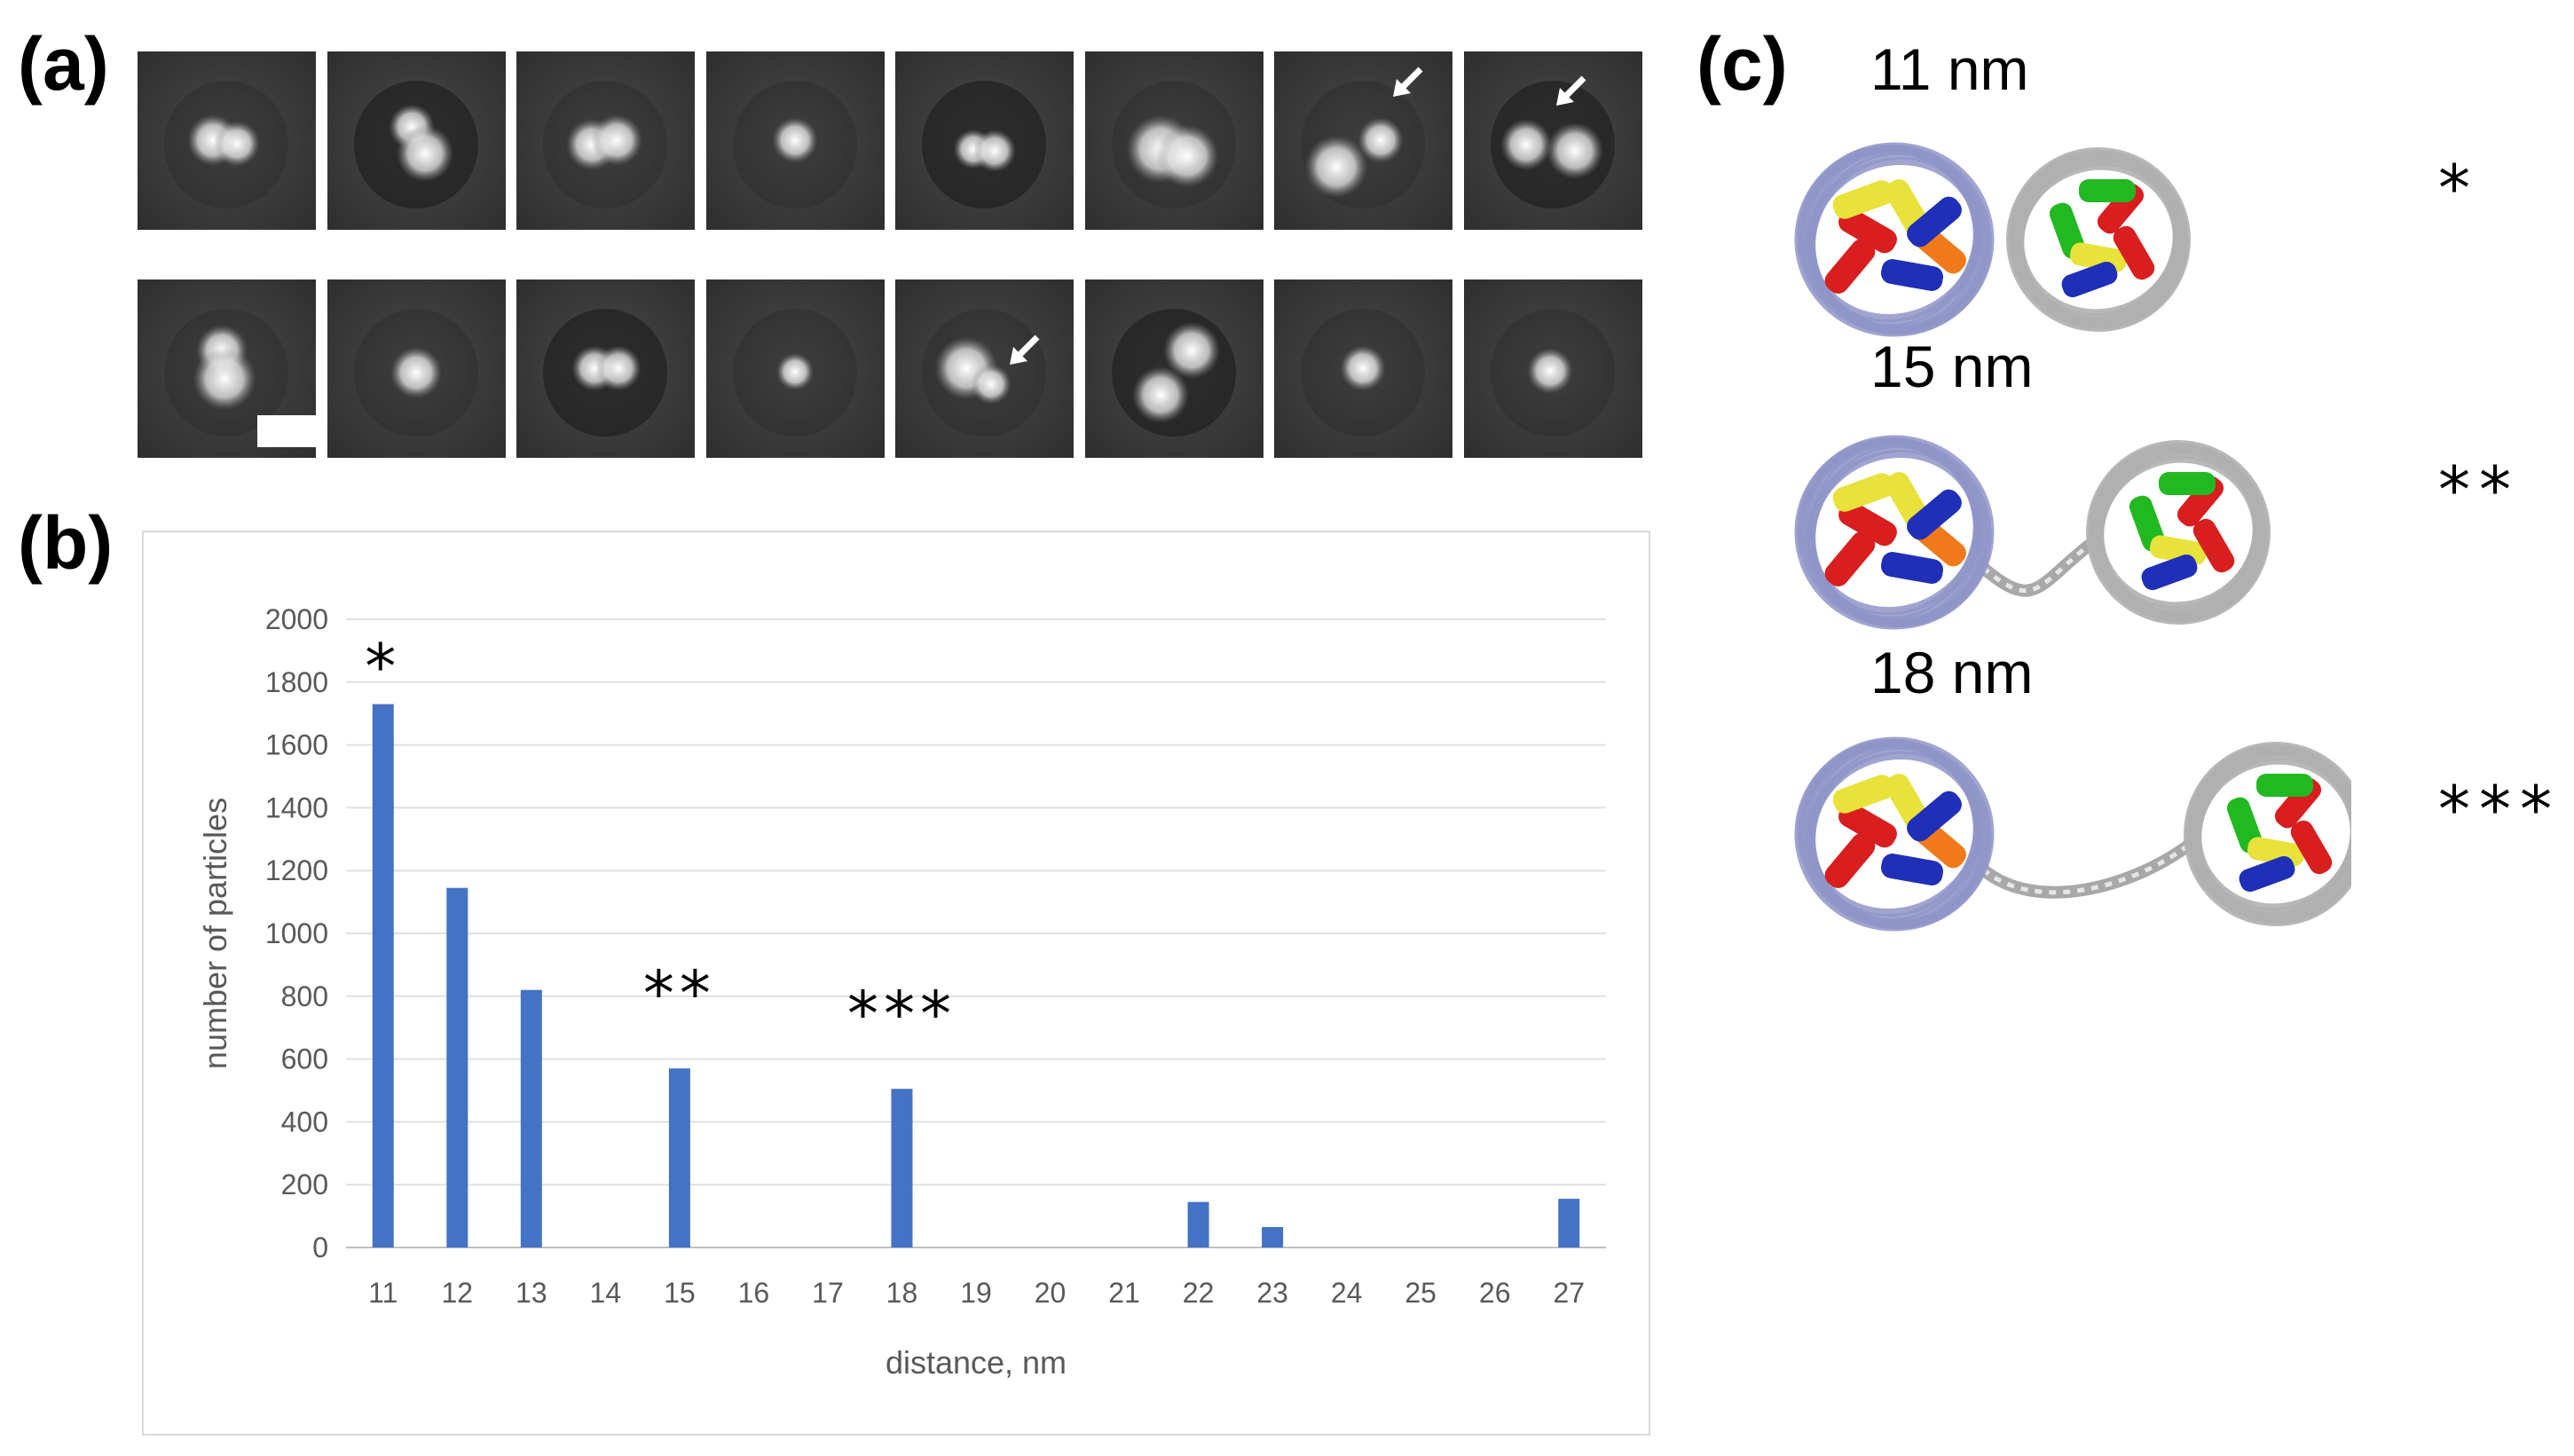 The height and width of the screenshot is (1456, 2574). I want to click on x-tick-label: 16, so click(754, 1293).